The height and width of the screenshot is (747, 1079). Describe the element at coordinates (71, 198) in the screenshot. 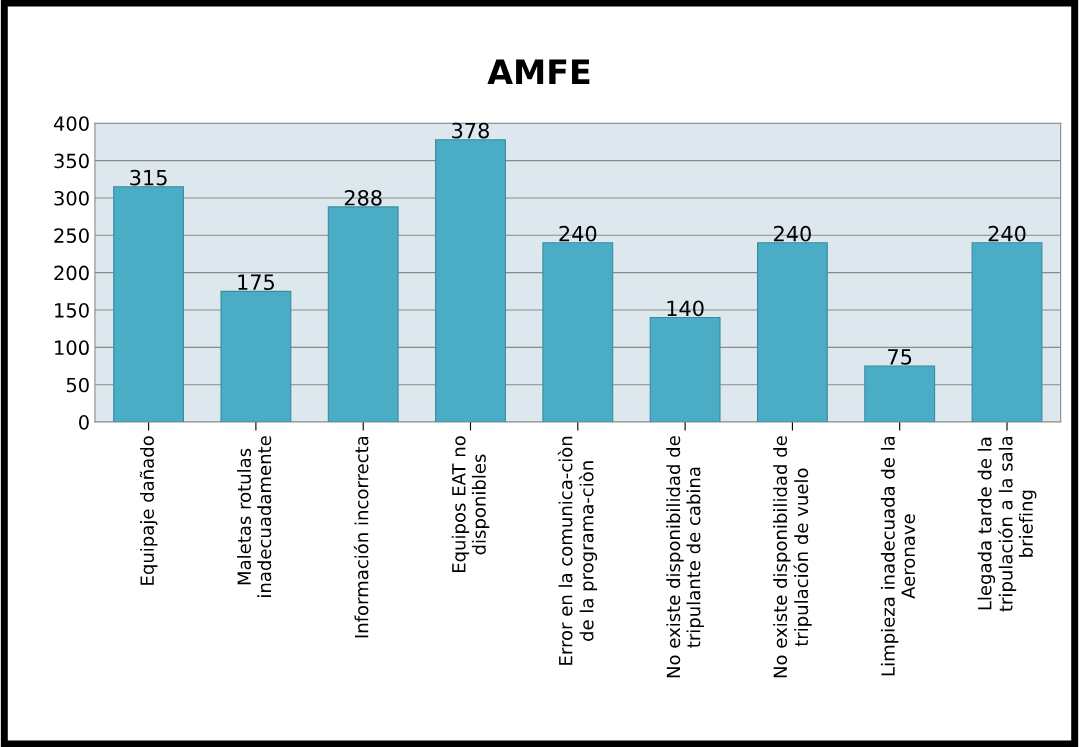

I see `y-tick-label: 300` at that location.